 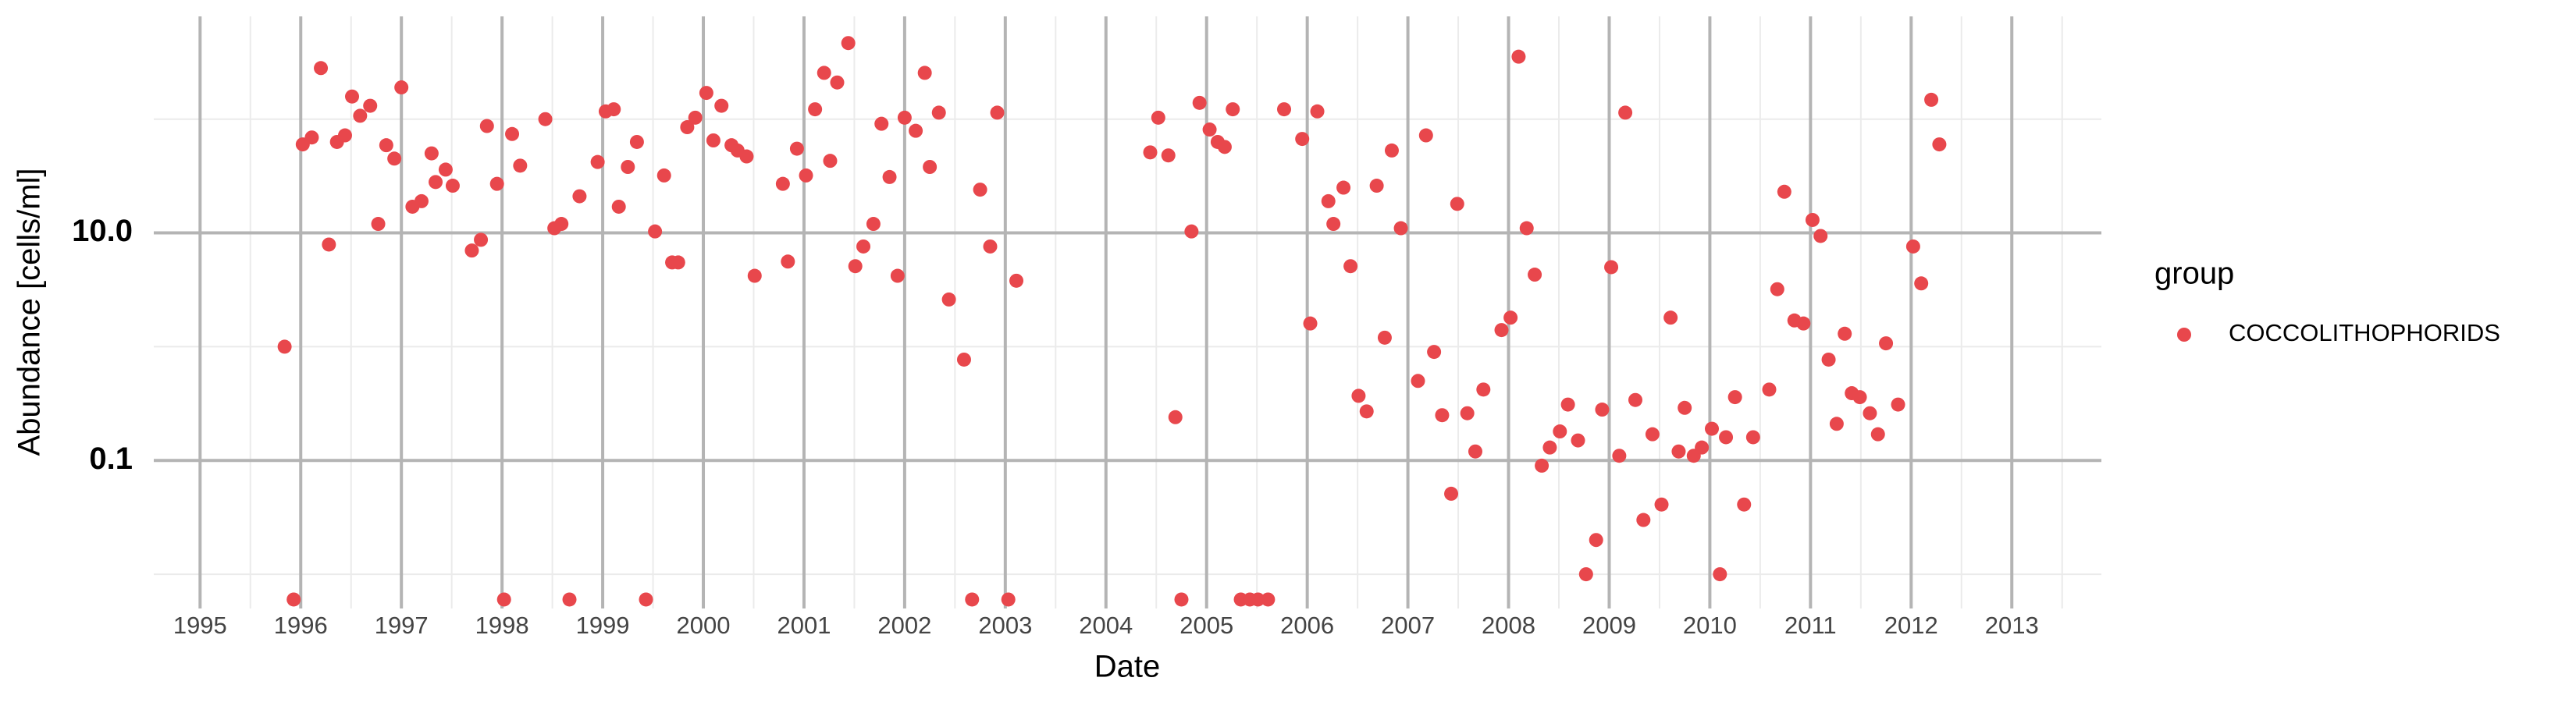 I want to click on x-tick-label: 1999, so click(x=603, y=626).